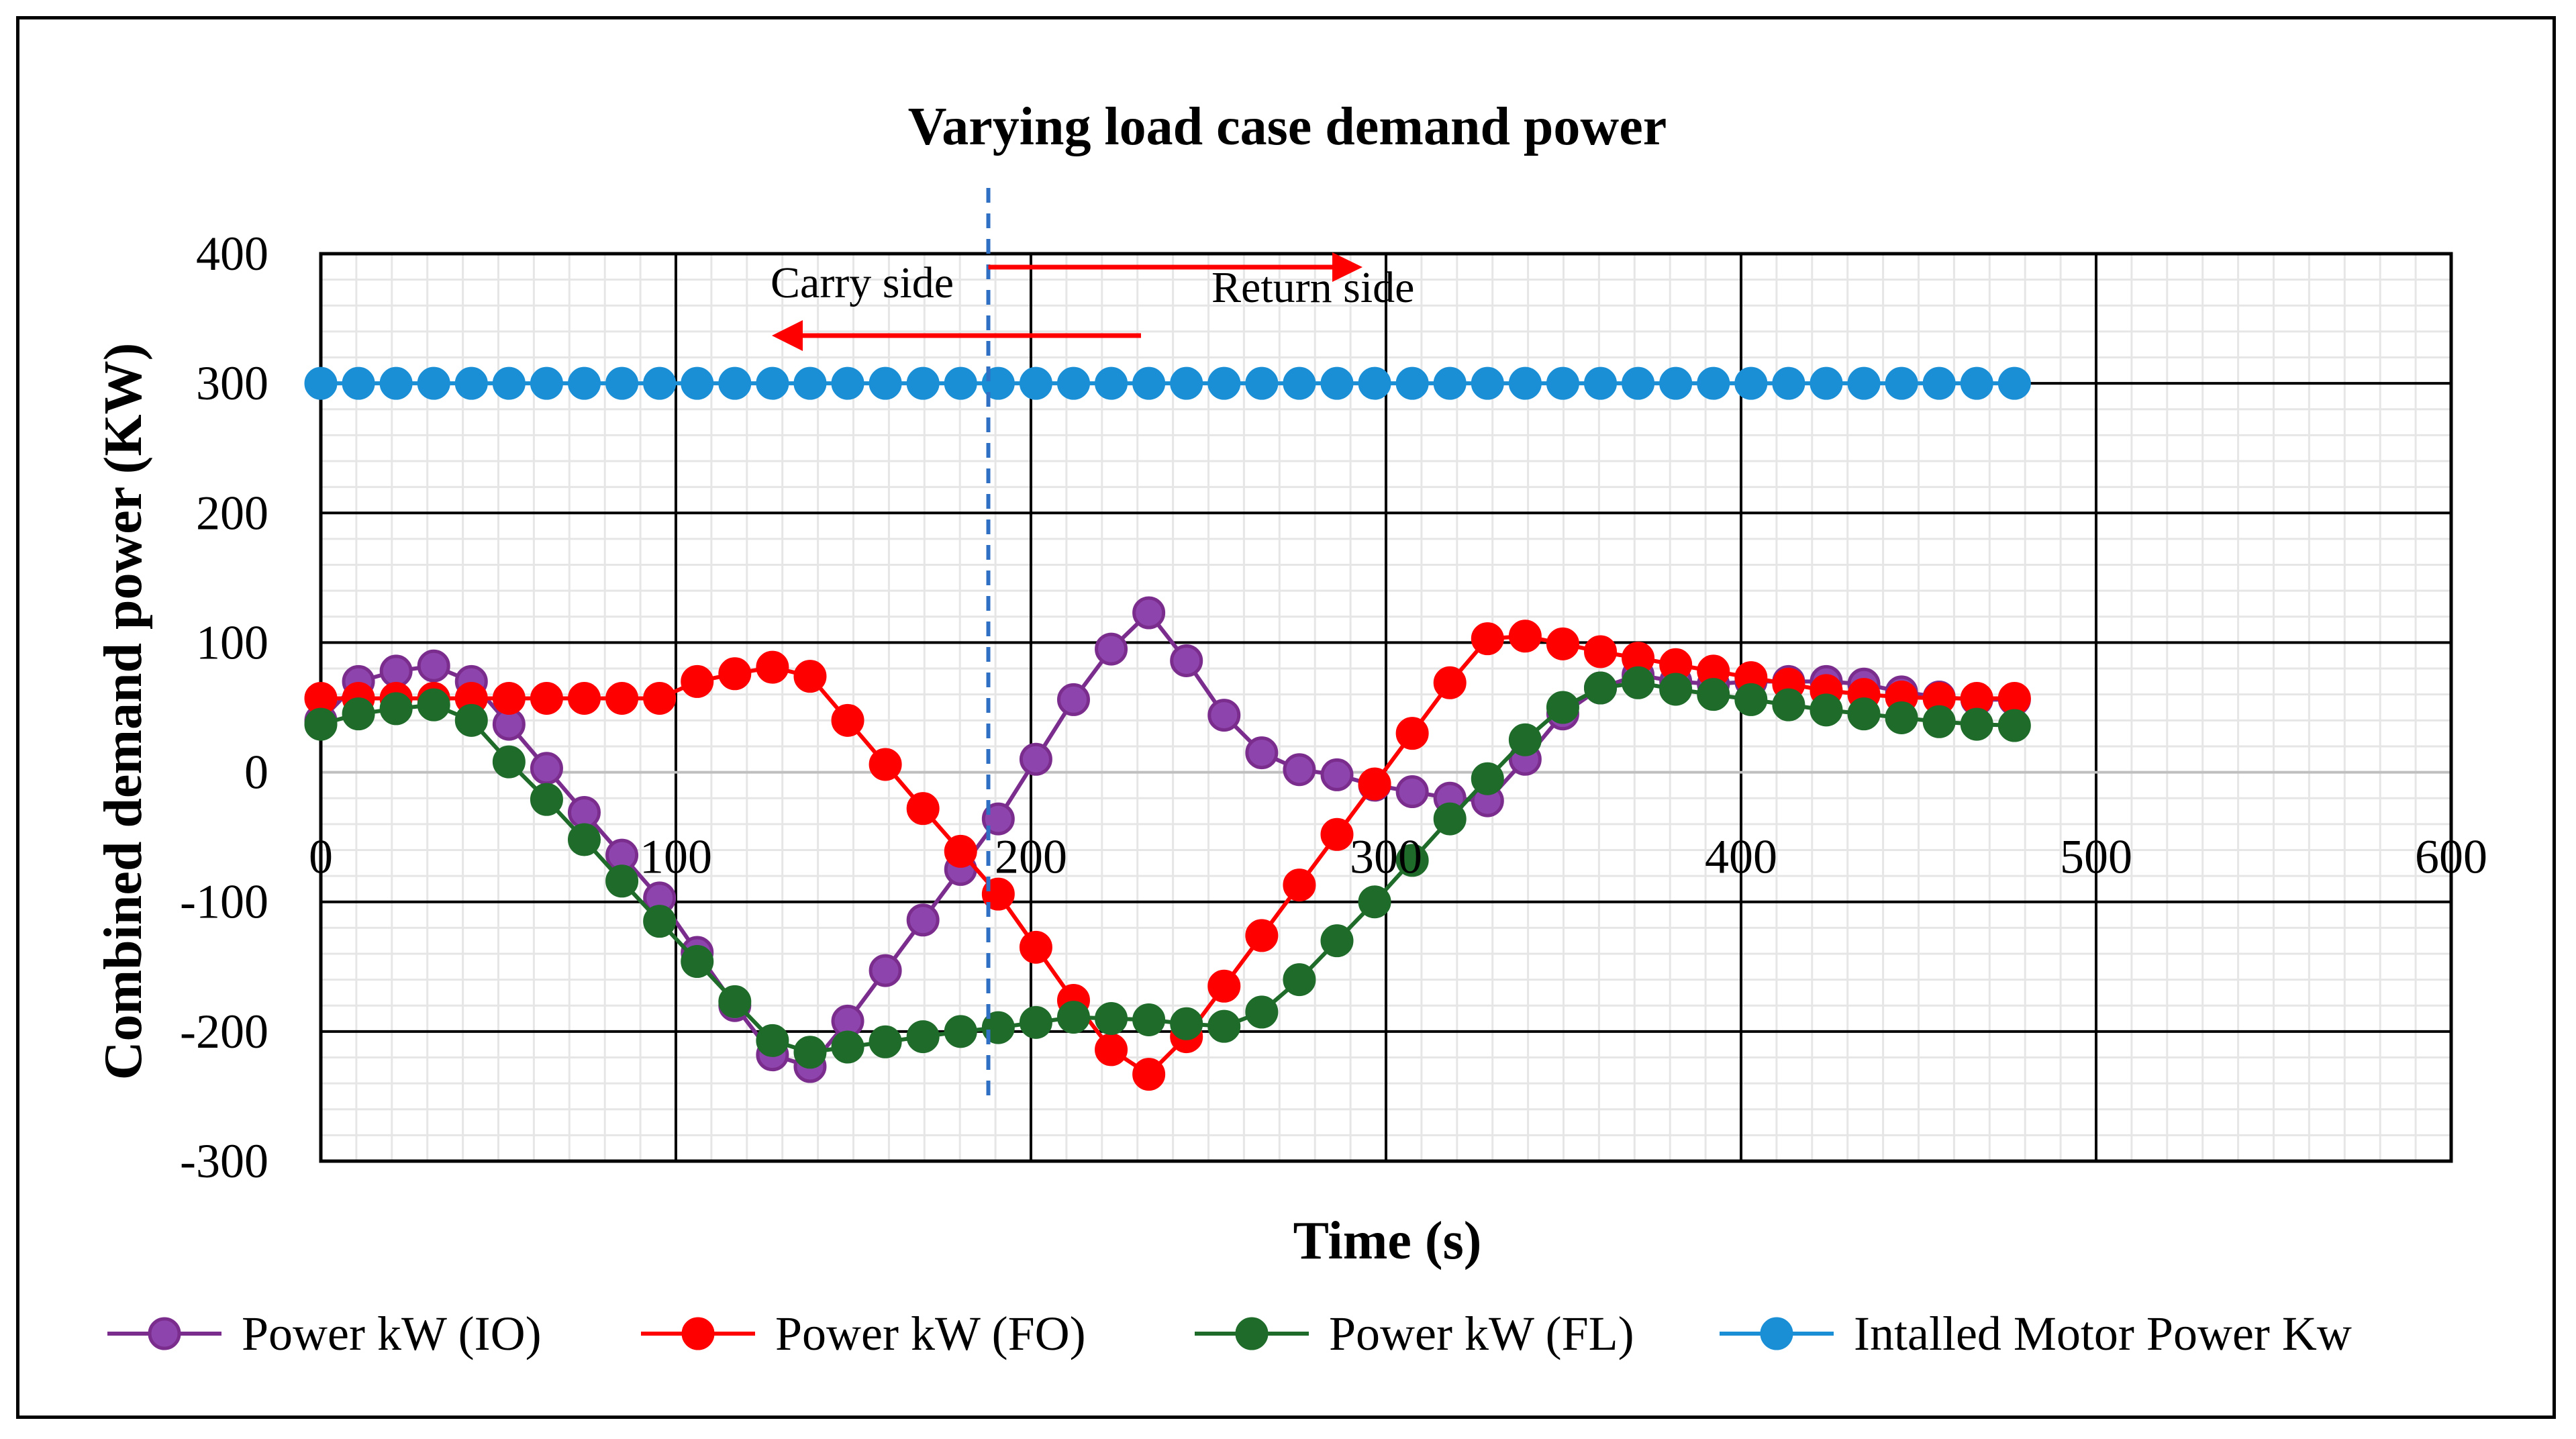 The height and width of the screenshot is (1439, 2576). What do you see at coordinates (224, 708) in the screenshot?
I see `y-tick-labels: 400 300 200 100 0 -100 -200 -300` at bounding box center [224, 708].